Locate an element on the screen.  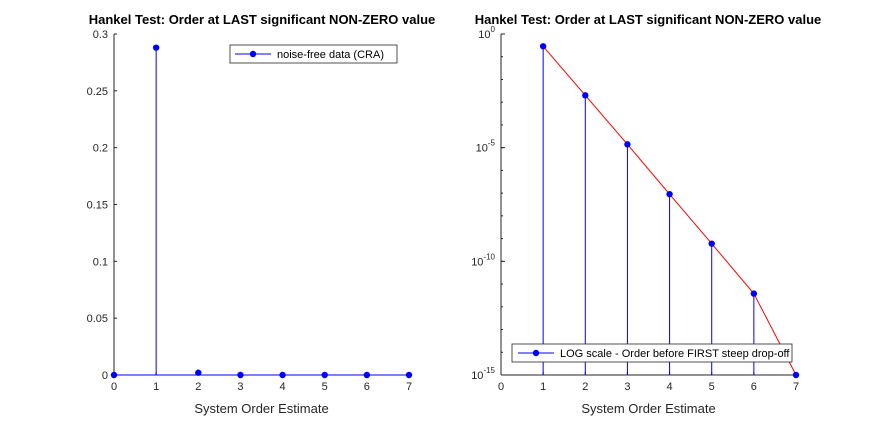
left-legend-label: noise-free data (CRA) is located at coordinates (330, 55).